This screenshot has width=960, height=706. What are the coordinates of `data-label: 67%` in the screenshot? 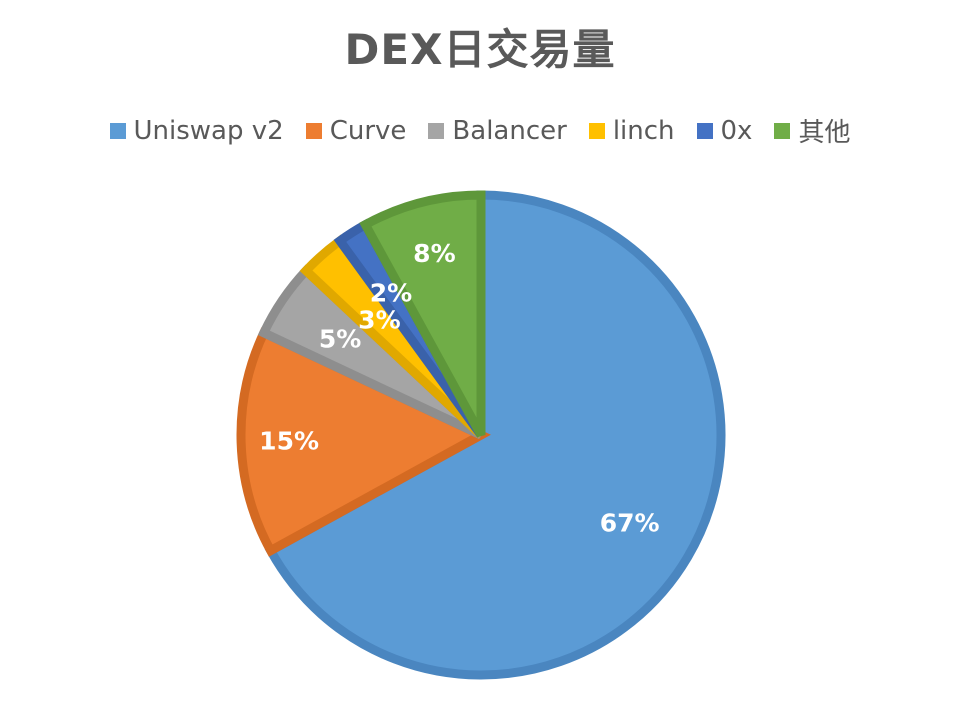 It's located at (630, 523).